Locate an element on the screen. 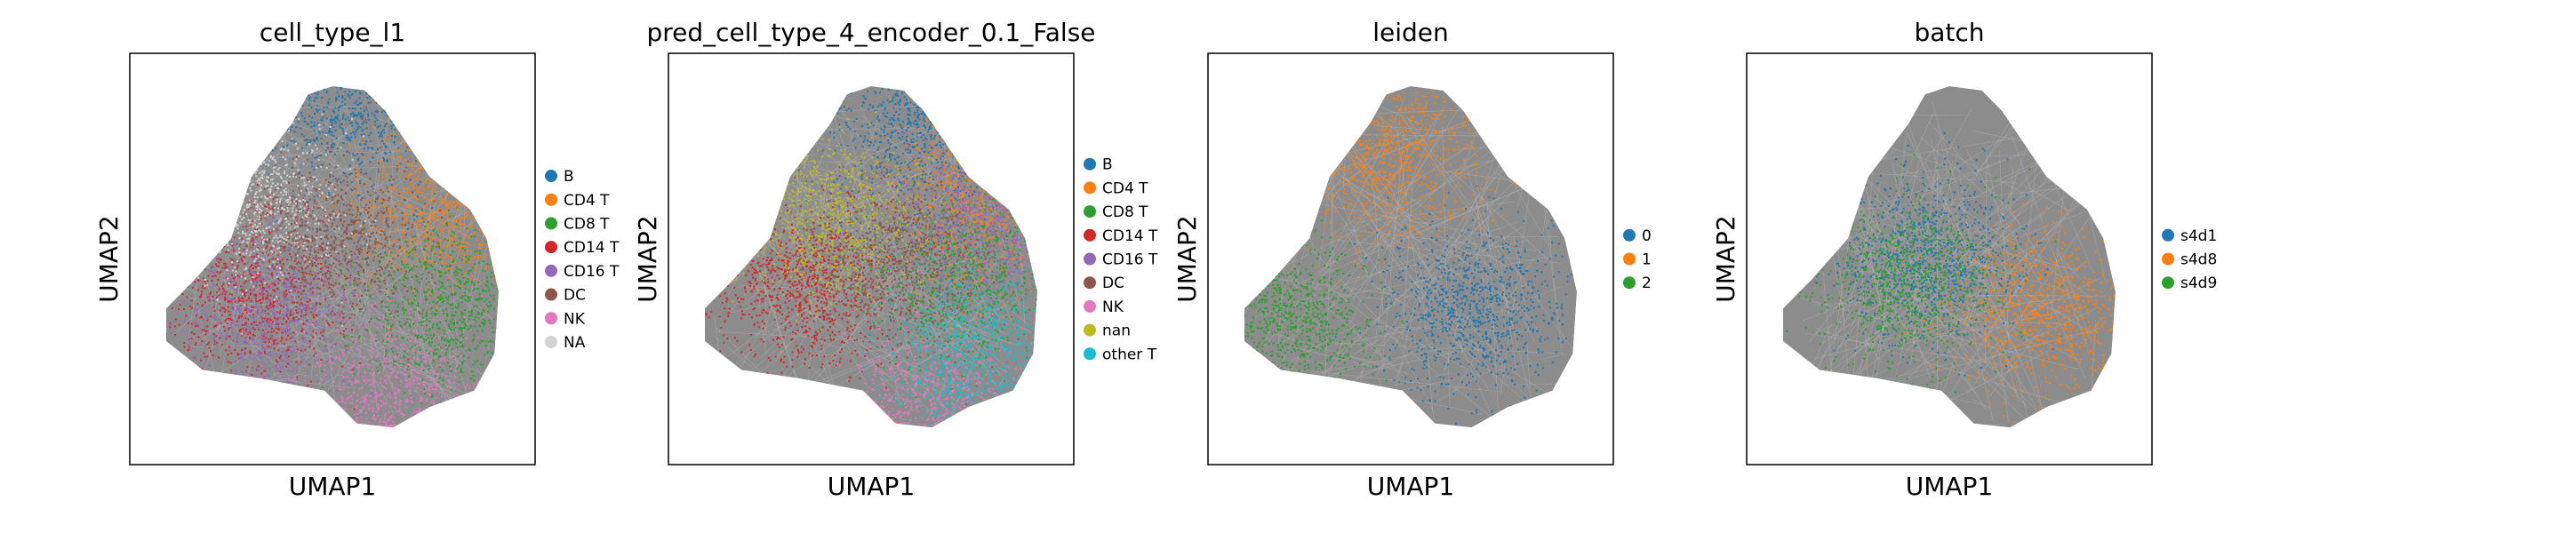 The height and width of the screenshot is (533, 2576). legend: 0 1 2 is located at coordinates (1637, 259).